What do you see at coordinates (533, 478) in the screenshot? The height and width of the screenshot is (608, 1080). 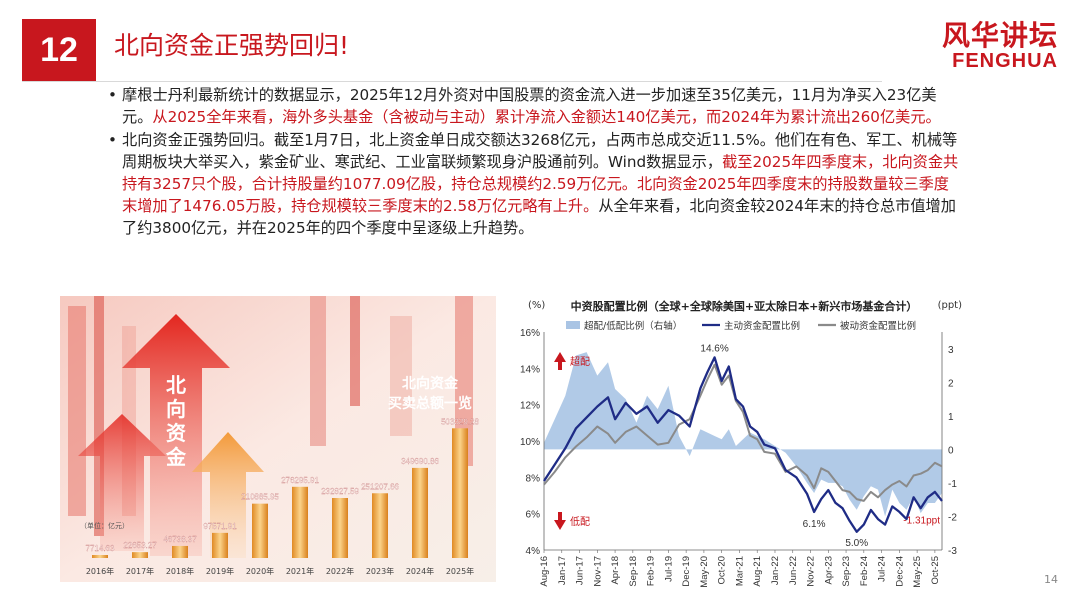 I see `left-tick-label: 8%` at bounding box center [533, 478].